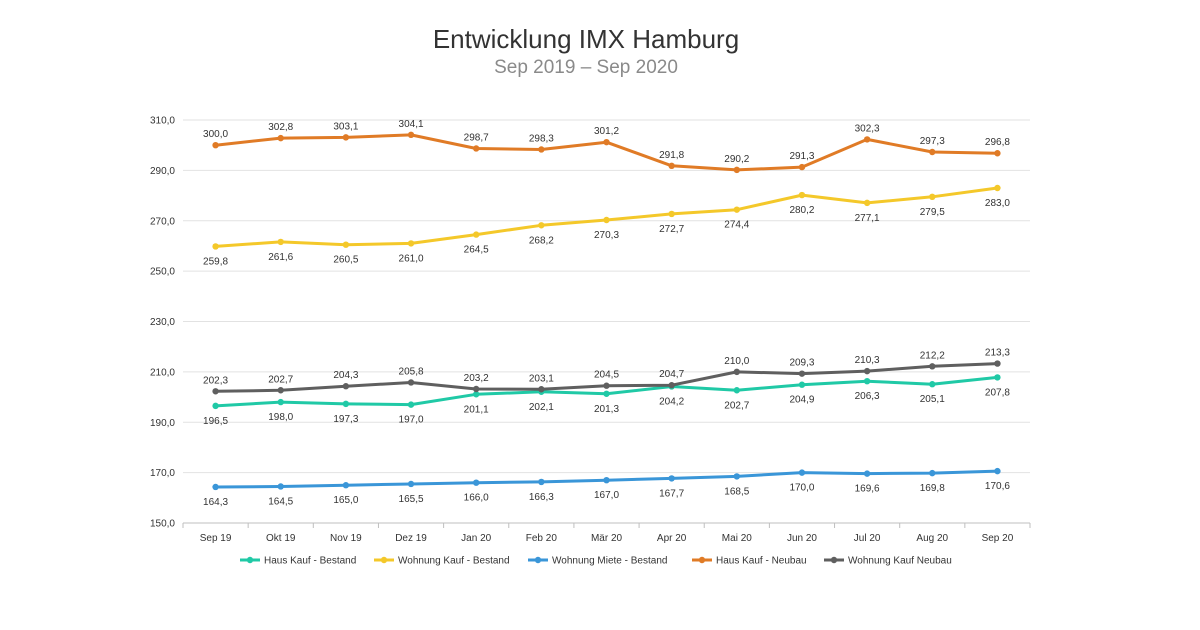 Image resolution: width=1200 pixels, height=630 pixels. I want to click on x-tick-label: Dez 19, so click(411, 538).